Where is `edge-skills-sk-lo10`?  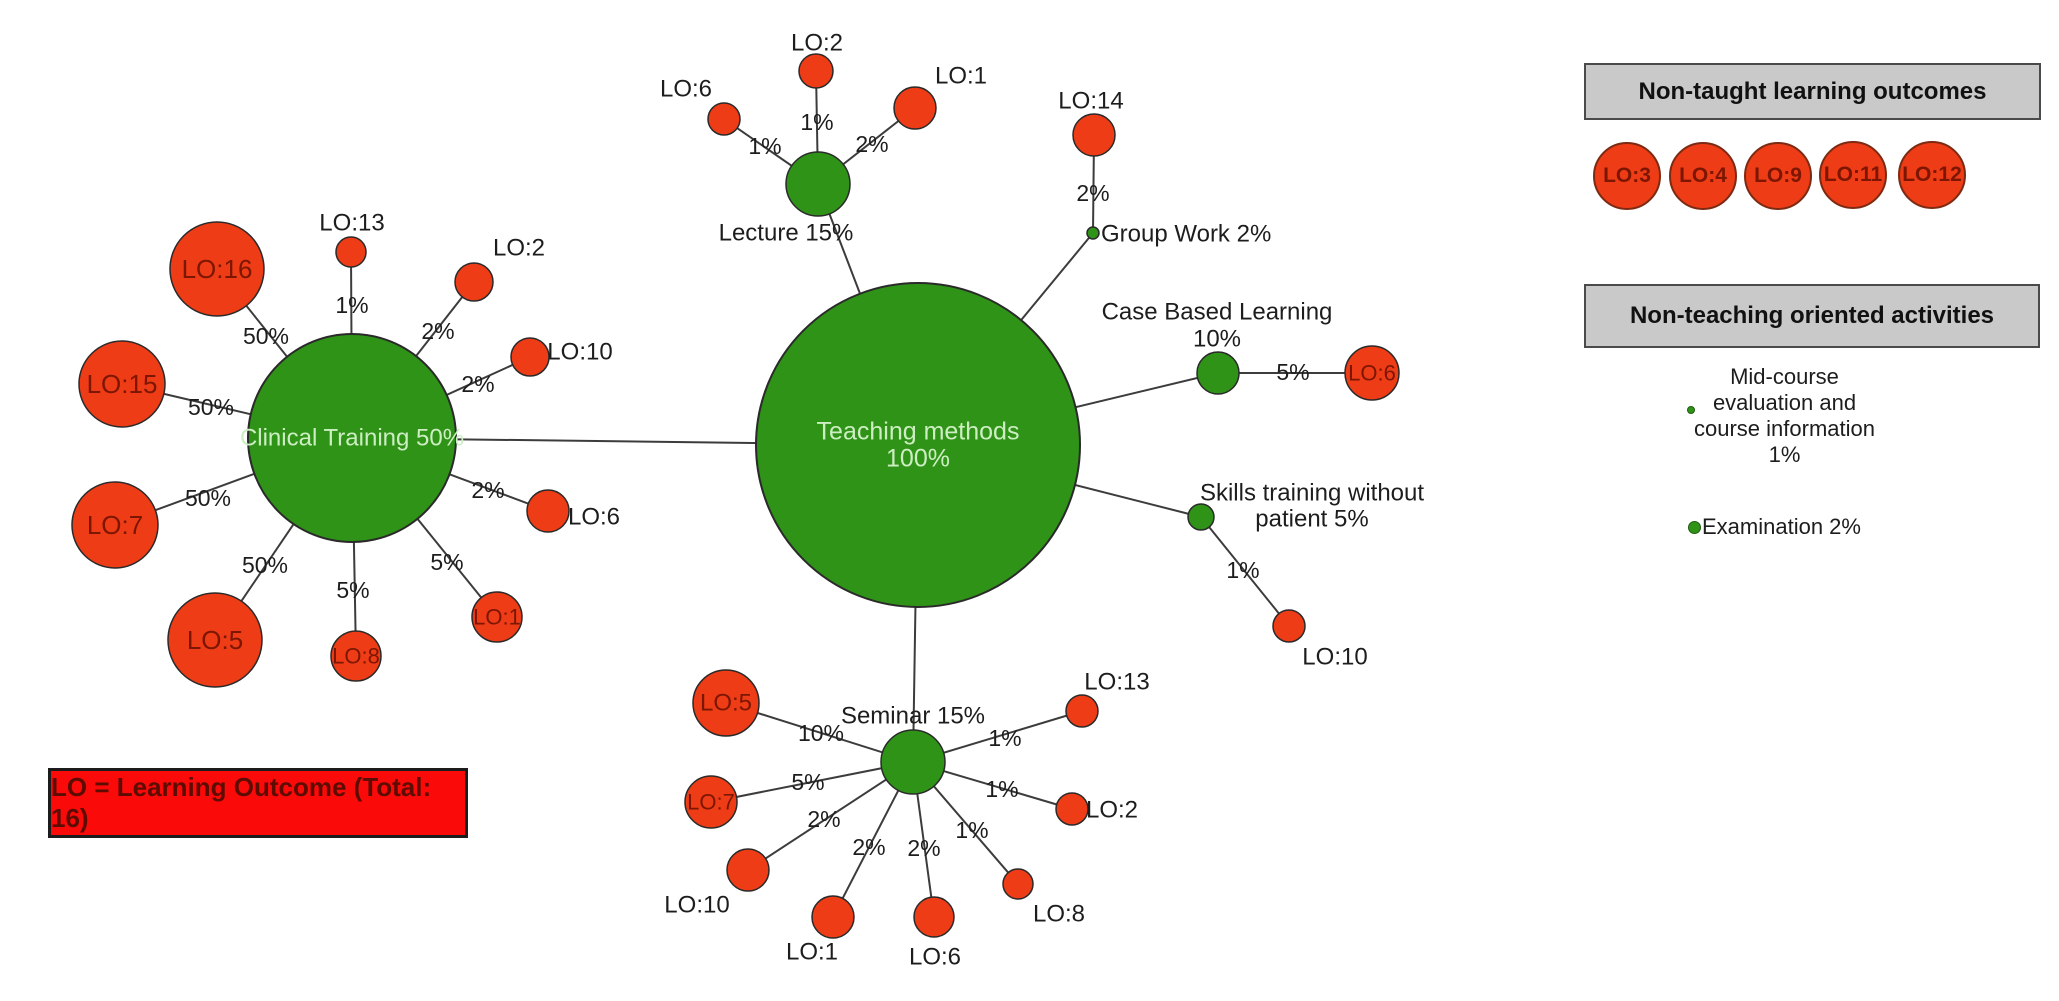
edge-skills-sk-lo10 is located at coordinates (1245, 571).